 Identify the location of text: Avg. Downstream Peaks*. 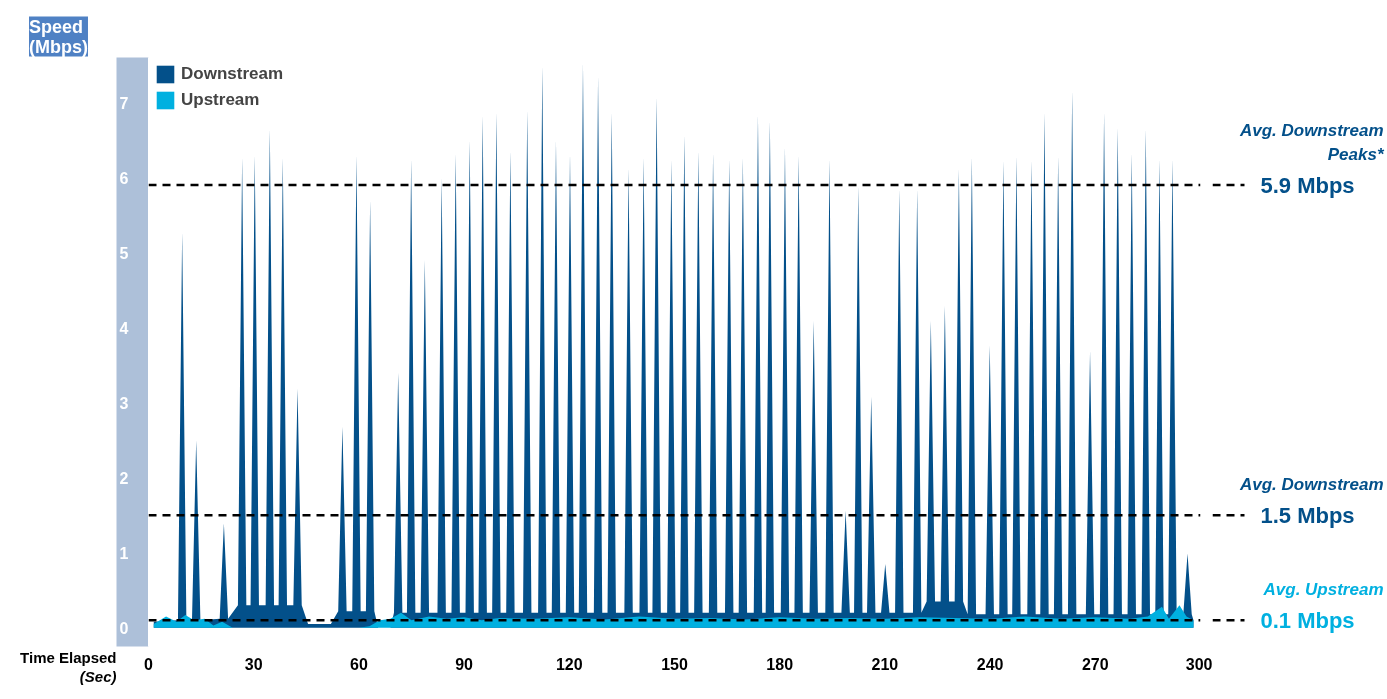
(1311, 142).